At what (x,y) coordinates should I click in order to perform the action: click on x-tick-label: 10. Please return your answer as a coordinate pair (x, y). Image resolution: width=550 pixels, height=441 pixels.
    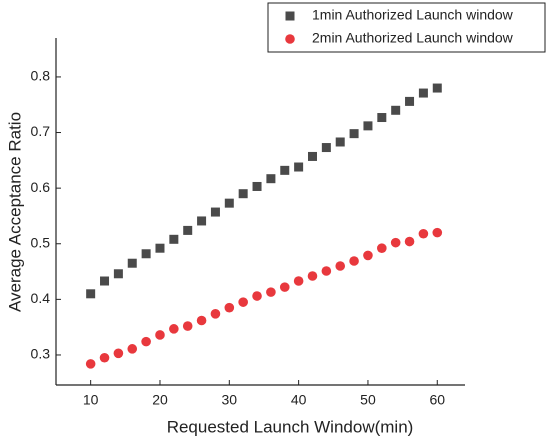
    Looking at the image, I should click on (91, 400).